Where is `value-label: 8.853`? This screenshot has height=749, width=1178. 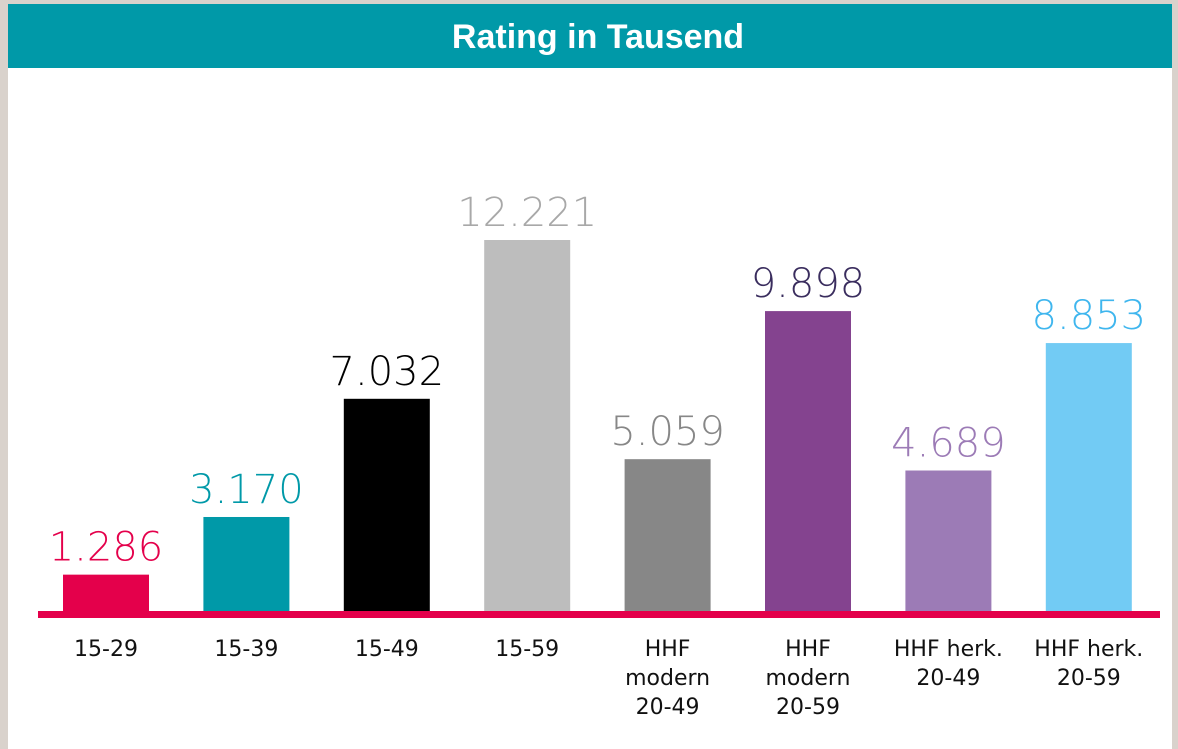 value-label: 8.853 is located at coordinates (1089, 316).